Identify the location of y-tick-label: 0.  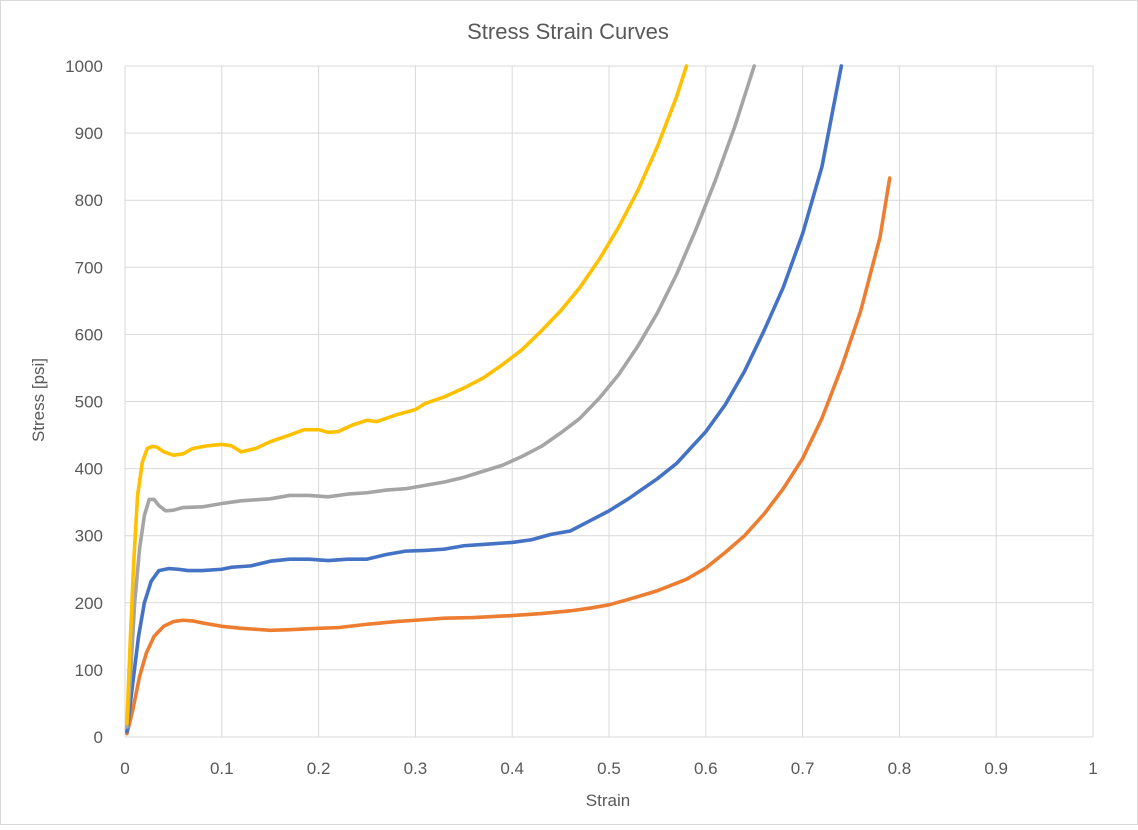
(98, 737).